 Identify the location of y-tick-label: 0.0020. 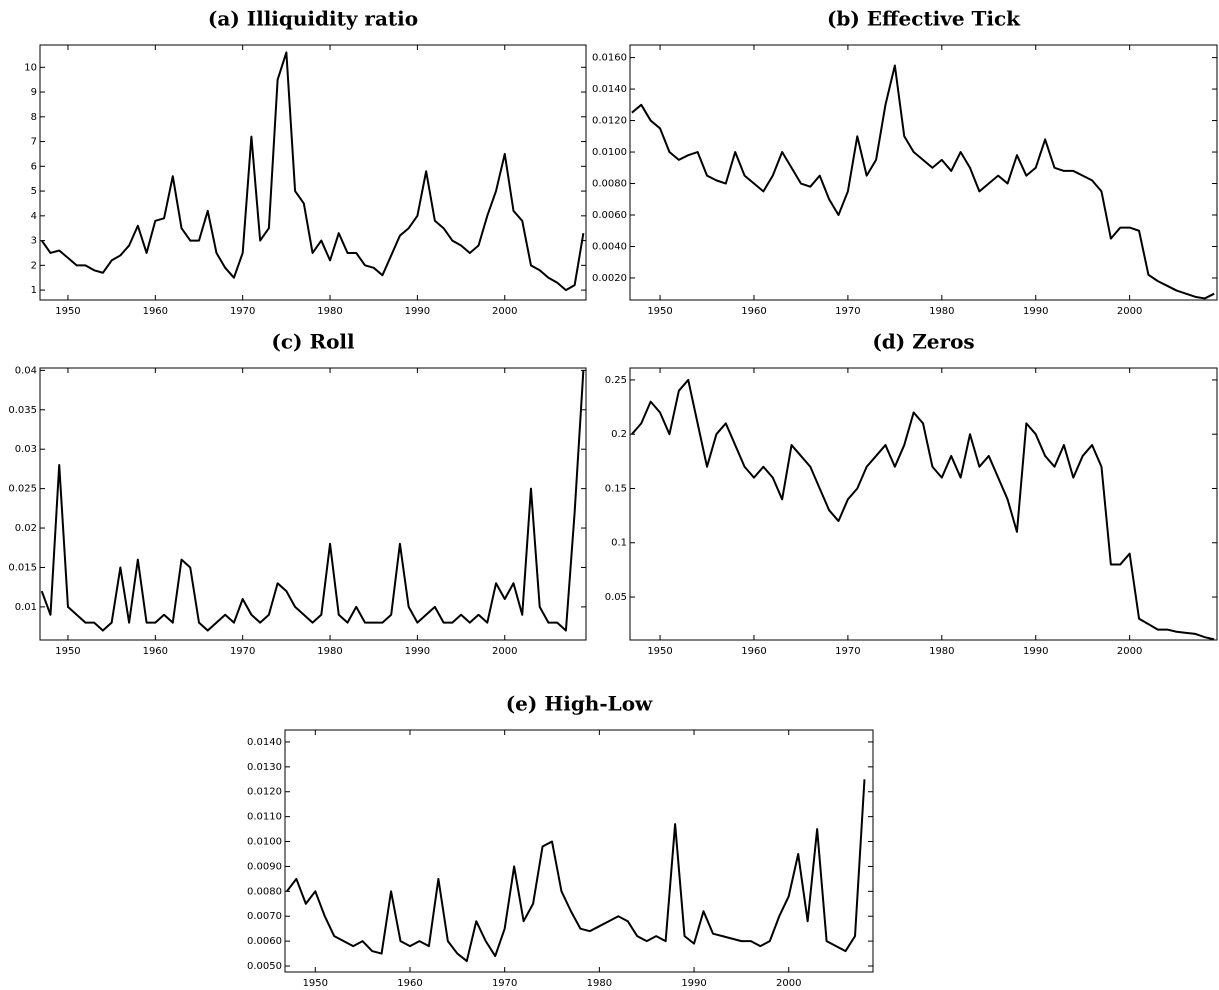
(609, 278).